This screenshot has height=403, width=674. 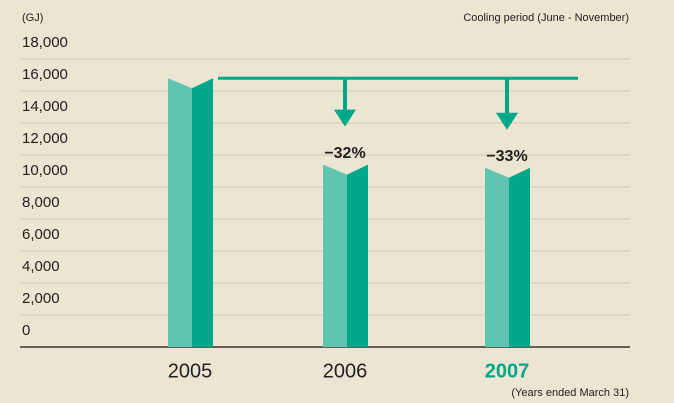 I want to click on x-tick-label: 2006, so click(x=345, y=371).